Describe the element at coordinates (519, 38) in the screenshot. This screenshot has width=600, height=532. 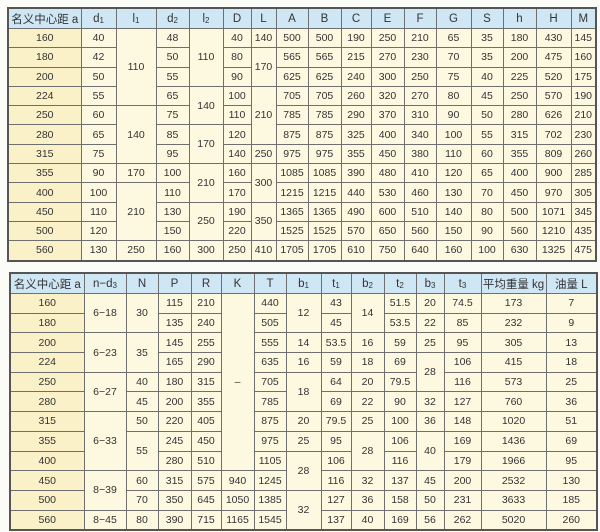
I see `table-cell: 180` at that location.